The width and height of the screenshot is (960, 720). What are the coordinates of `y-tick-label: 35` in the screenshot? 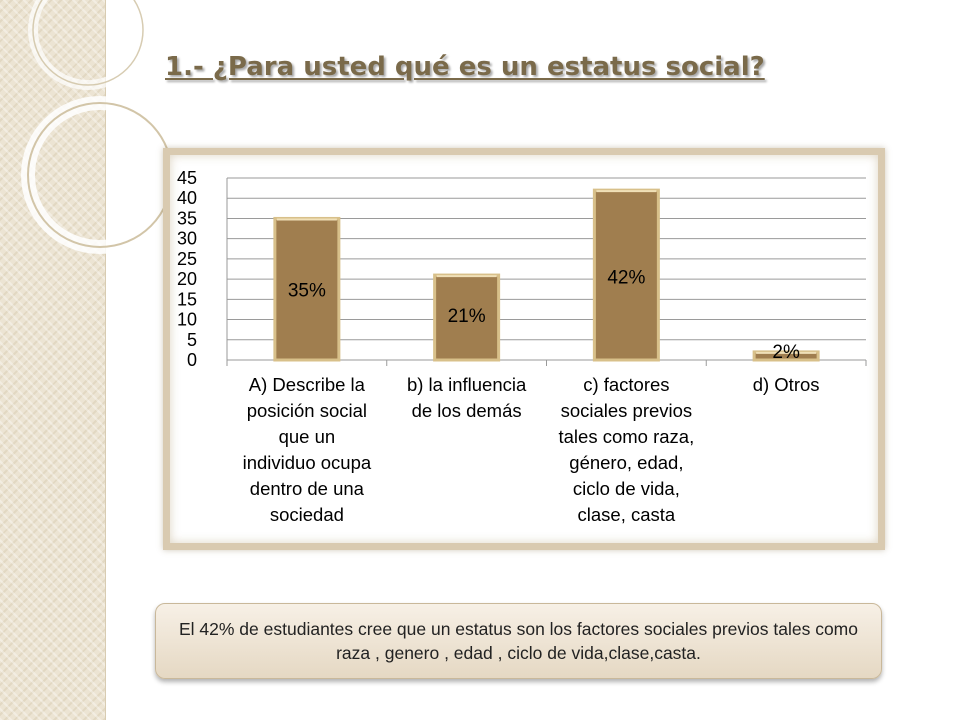 It's located at (187, 218).